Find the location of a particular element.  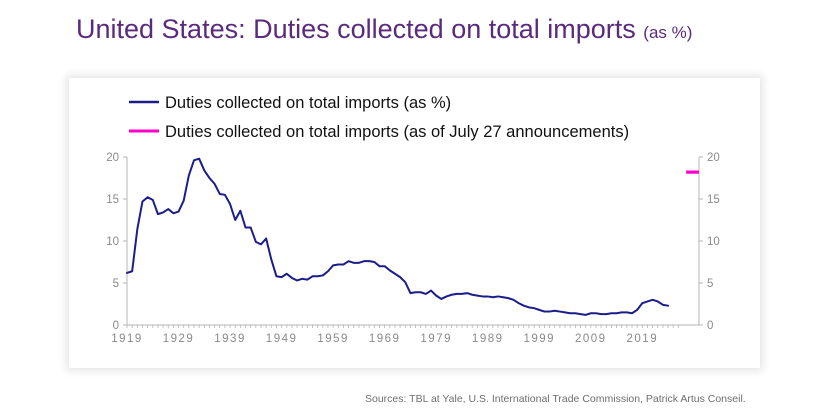

x-tick-label: 1969 is located at coordinates (385, 339).